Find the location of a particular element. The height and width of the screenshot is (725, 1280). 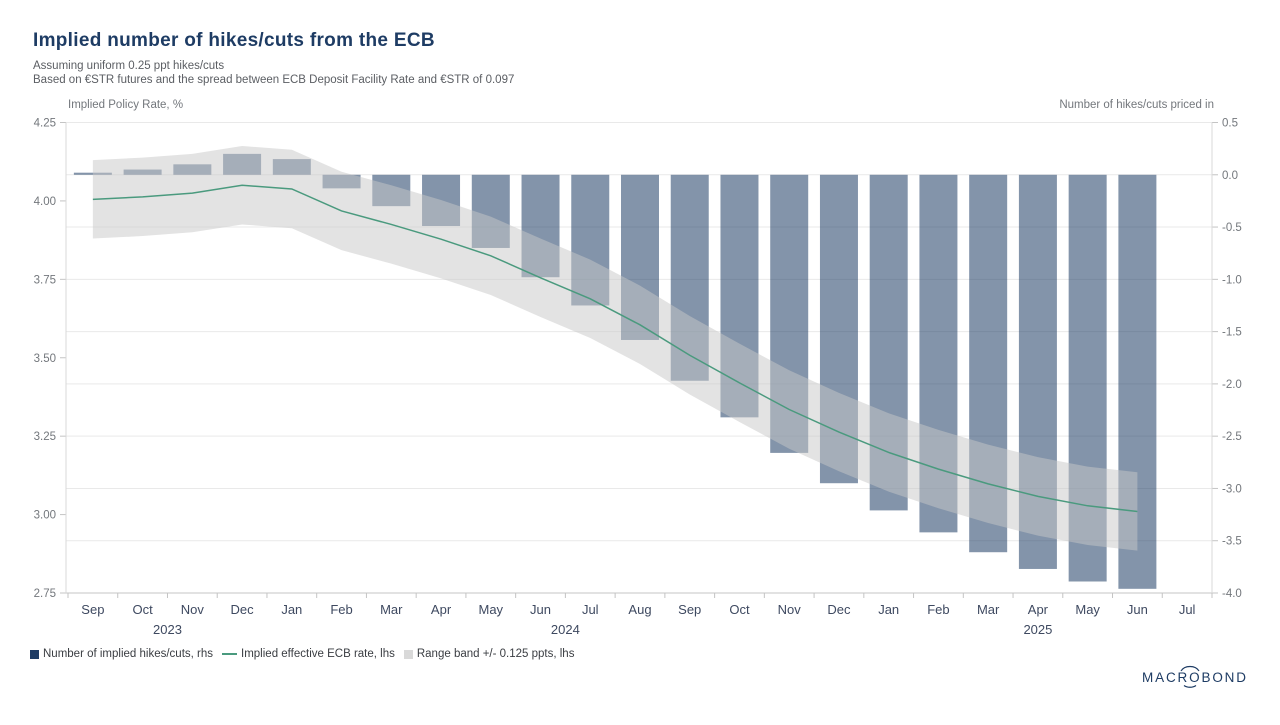

right-axis-title: Number of hikes/cuts priced in is located at coordinates (1136, 105).